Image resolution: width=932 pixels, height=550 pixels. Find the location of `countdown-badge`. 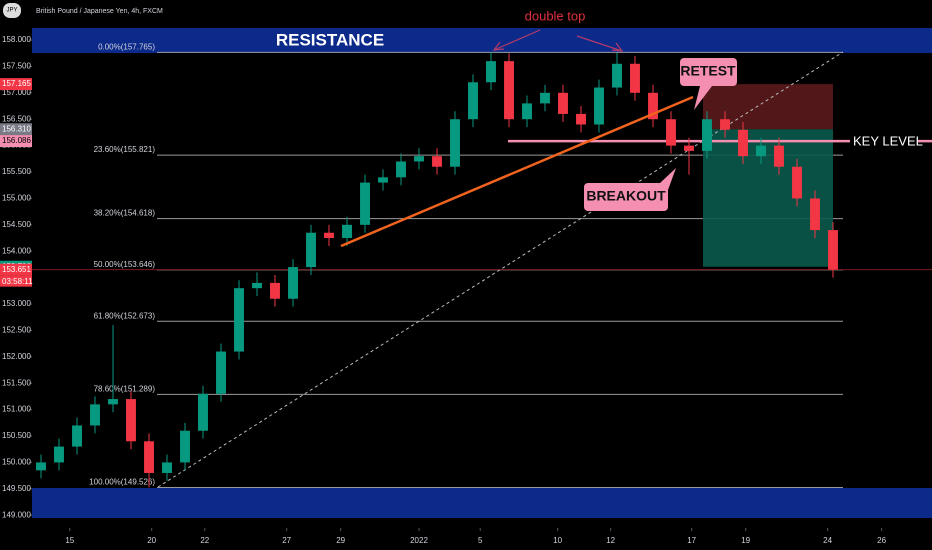

countdown-badge is located at coordinates (16, 281).